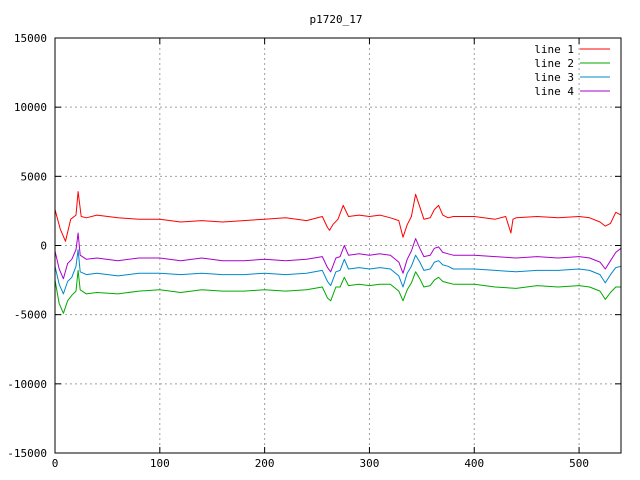  Describe the element at coordinates (30, 107) in the screenshot. I see `y-tick-label: 10000` at that location.